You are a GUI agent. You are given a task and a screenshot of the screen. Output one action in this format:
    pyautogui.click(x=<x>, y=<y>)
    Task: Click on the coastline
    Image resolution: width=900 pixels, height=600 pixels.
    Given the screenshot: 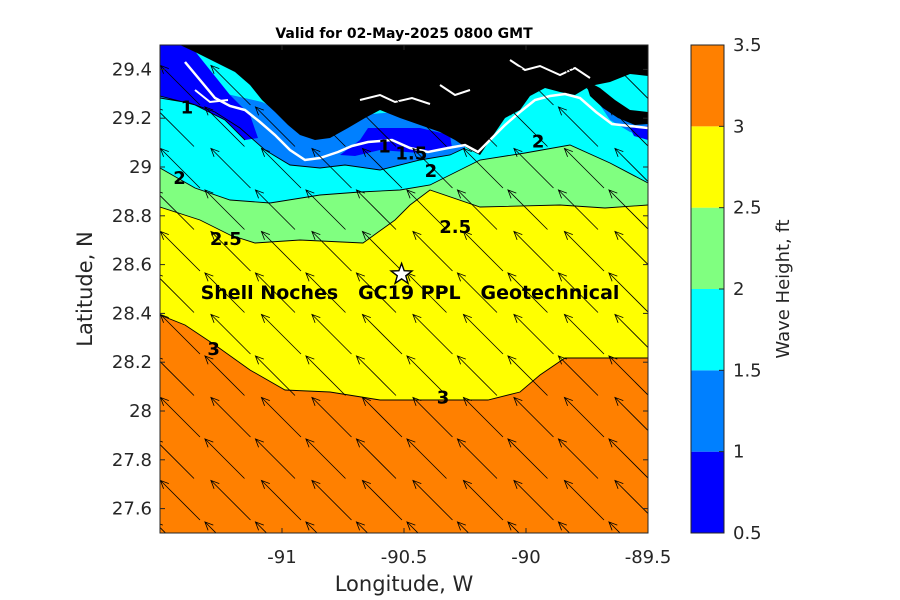 What is the action you would take?
    pyautogui.click(x=416, y=111)
    